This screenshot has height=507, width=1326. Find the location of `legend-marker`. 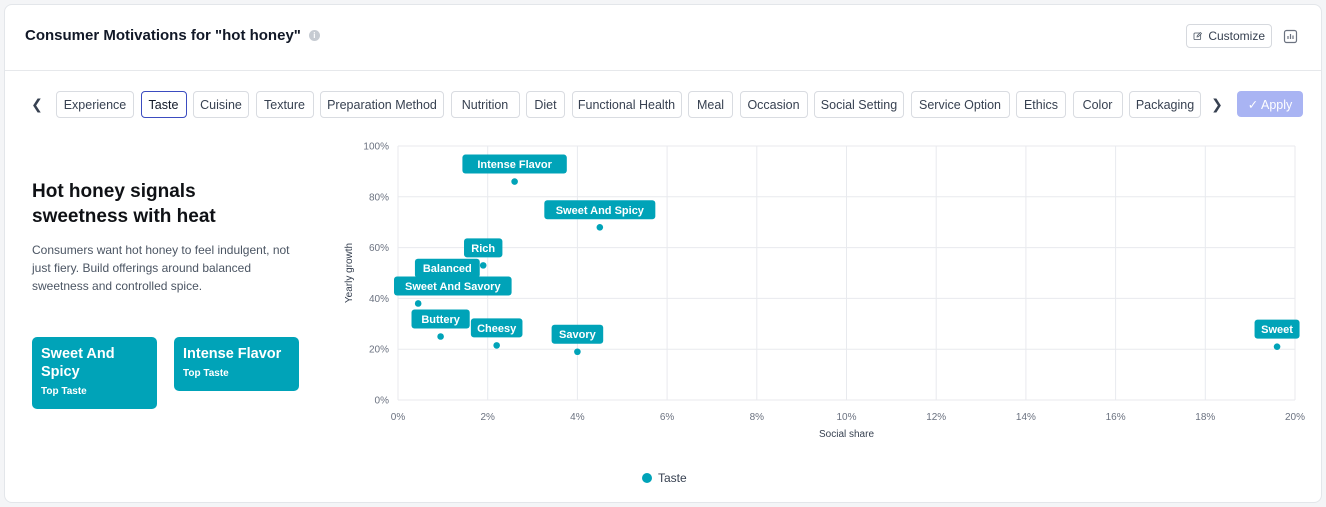

legend-marker is located at coordinates (647, 478).